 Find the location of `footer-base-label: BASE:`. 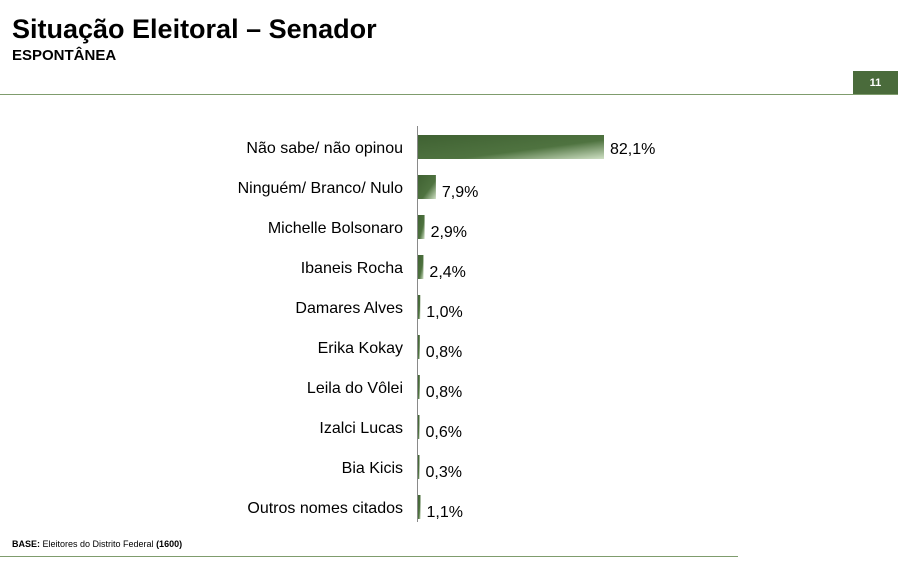

footer-base-label: BASE: is located at coordinates (26, 544).